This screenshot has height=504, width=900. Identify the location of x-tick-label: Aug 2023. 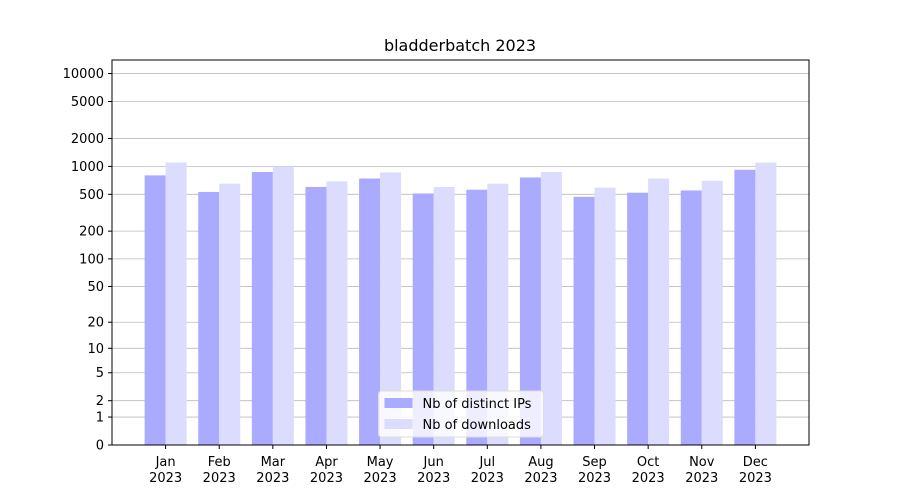
(540, 470).